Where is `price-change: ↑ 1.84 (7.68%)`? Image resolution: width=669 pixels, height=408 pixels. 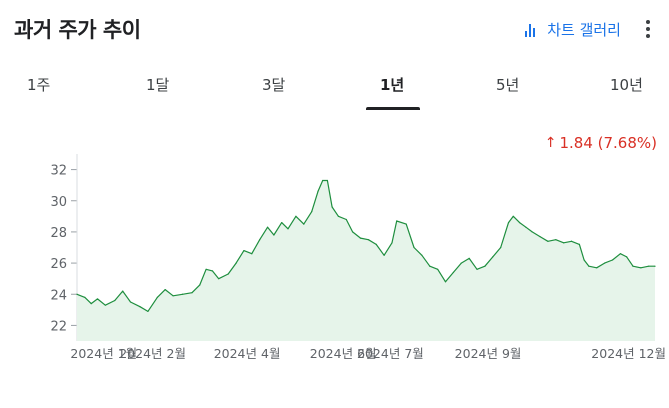
price-change: ↑ 1.84 (7.68%) is located at coordinates (601, 143).